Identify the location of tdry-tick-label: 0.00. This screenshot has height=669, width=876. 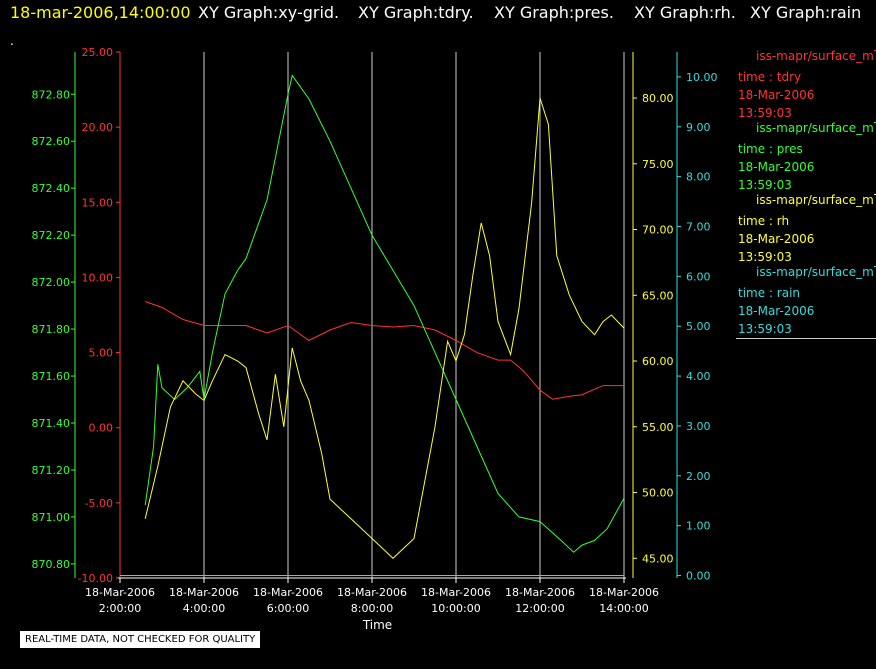
(101, 428).